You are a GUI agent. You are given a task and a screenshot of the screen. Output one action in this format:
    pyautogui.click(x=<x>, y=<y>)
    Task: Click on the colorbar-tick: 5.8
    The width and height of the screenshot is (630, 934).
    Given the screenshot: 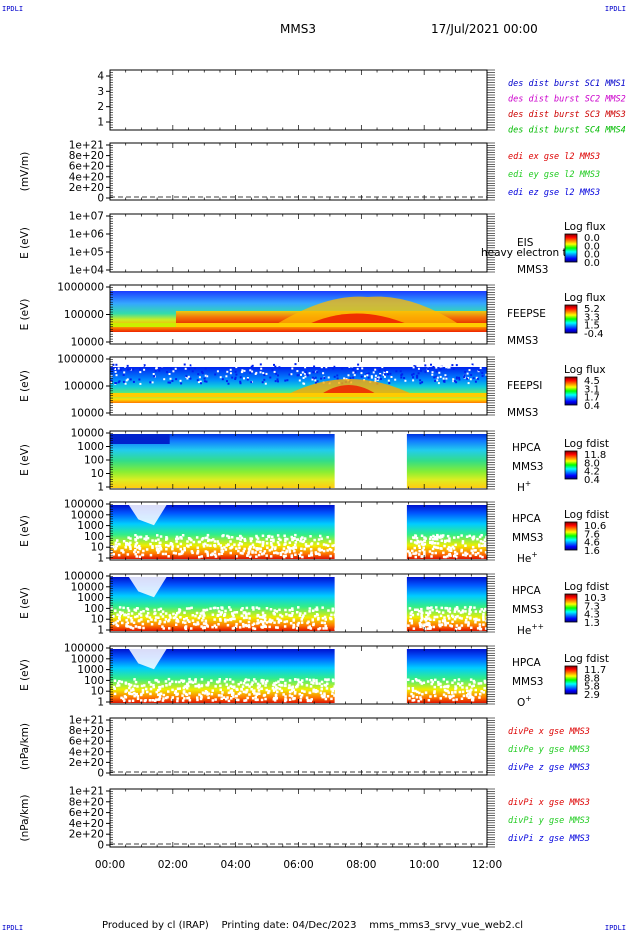 What is the action you would take?
    pyautogui.click(x=592, y=687)
    